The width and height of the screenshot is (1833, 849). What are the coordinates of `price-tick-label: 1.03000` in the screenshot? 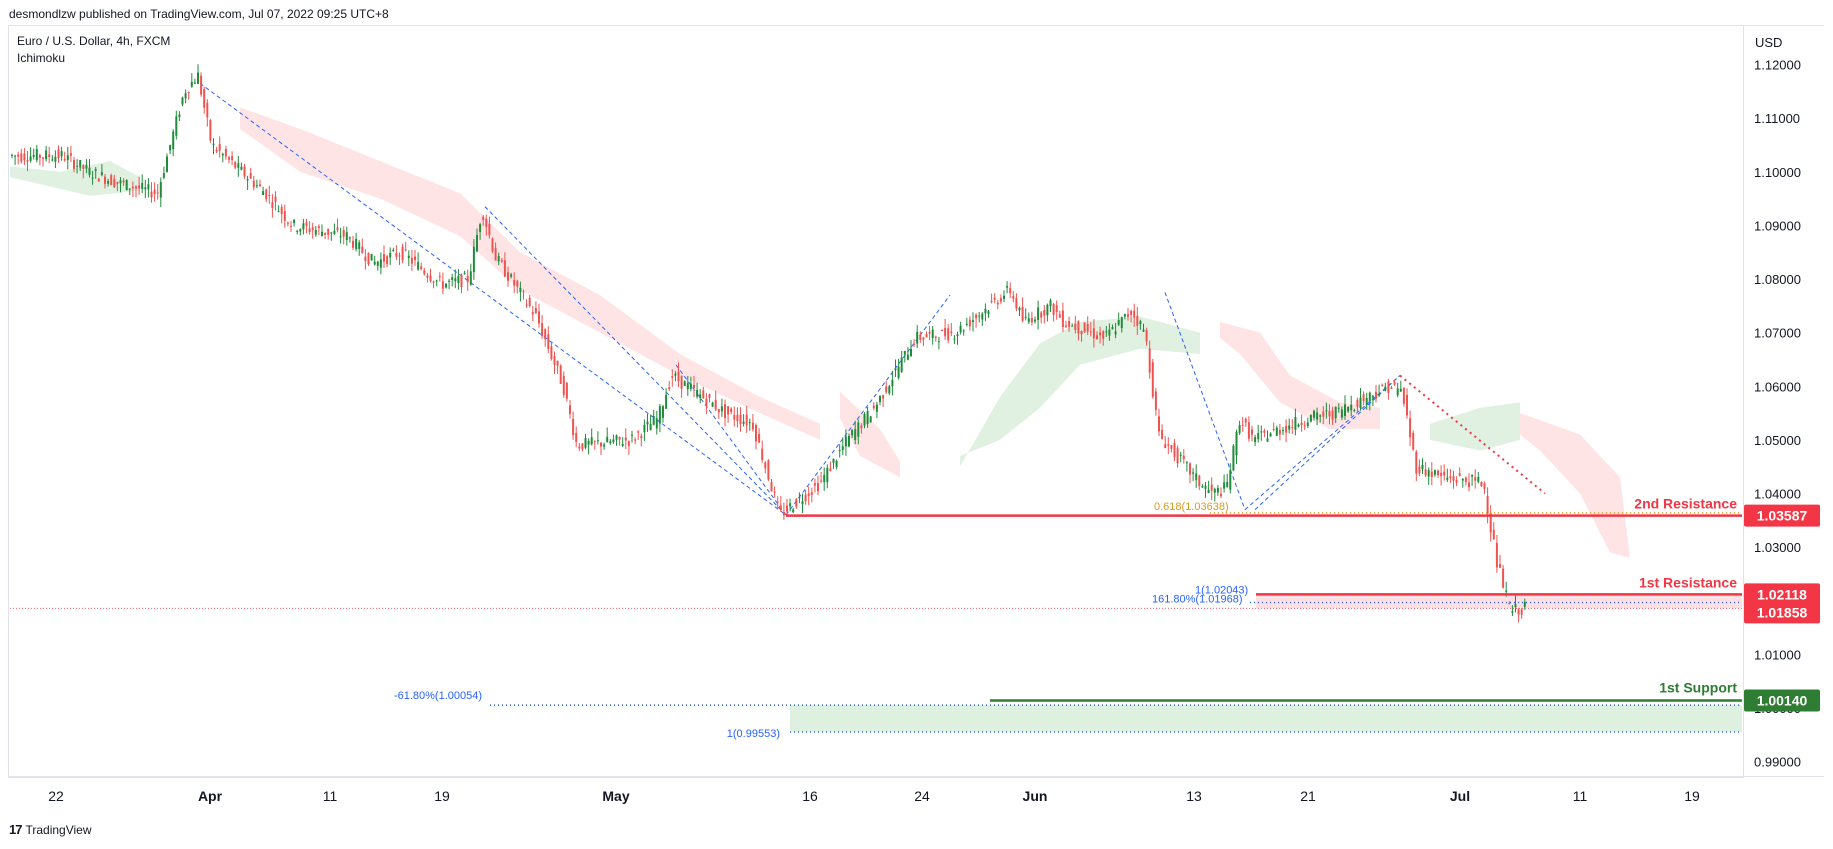 It's located at (1777, 547).